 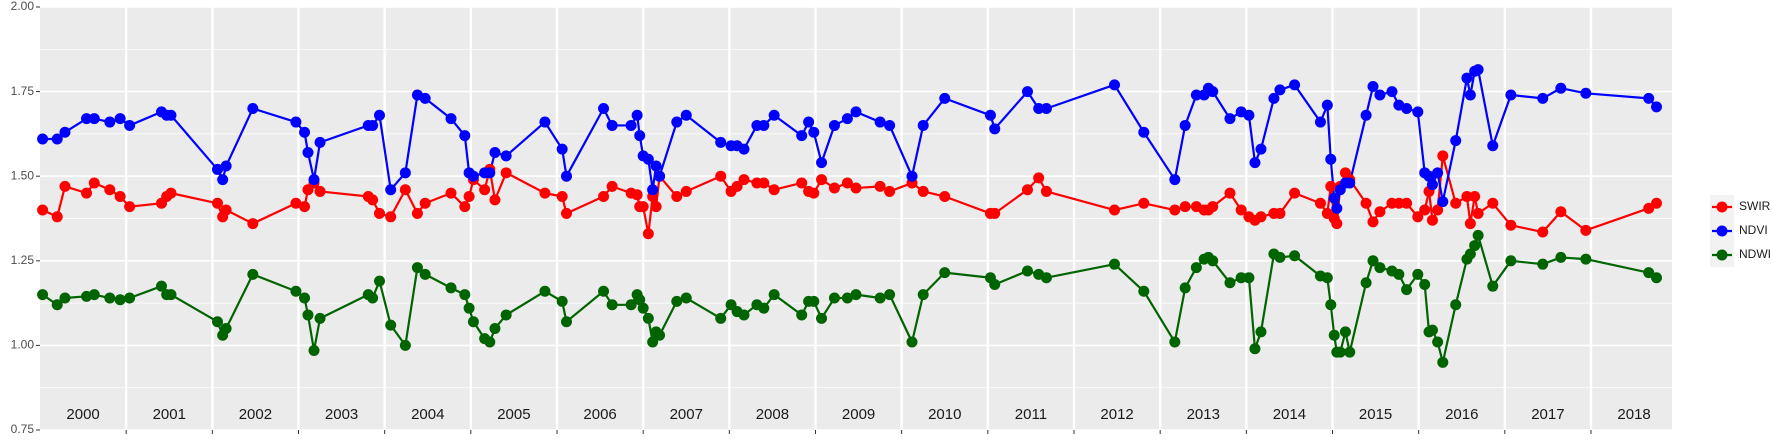 What do you see at coordinates (341, 414) in the screenshot?
I see `x-tick-label: 2003` at bounding box center [341, 414].